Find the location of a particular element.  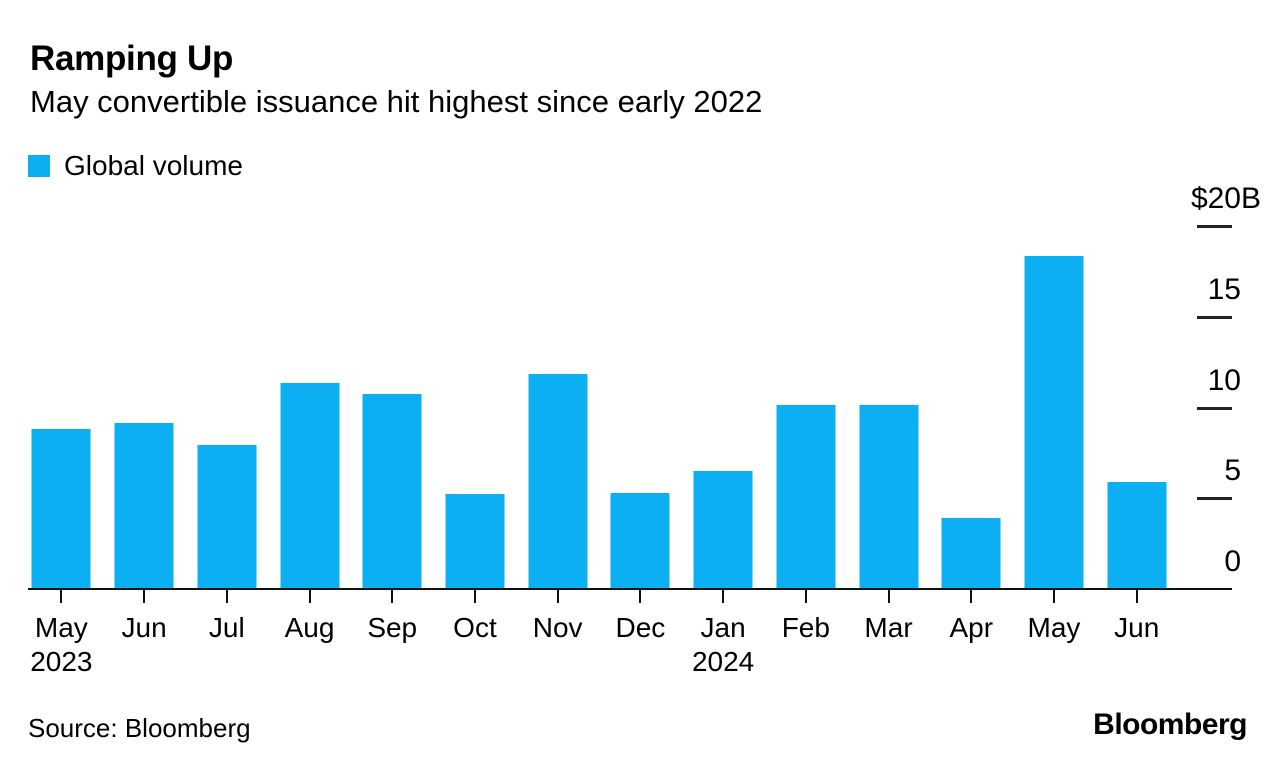

bar-oct is located at coordinates (475, 541).